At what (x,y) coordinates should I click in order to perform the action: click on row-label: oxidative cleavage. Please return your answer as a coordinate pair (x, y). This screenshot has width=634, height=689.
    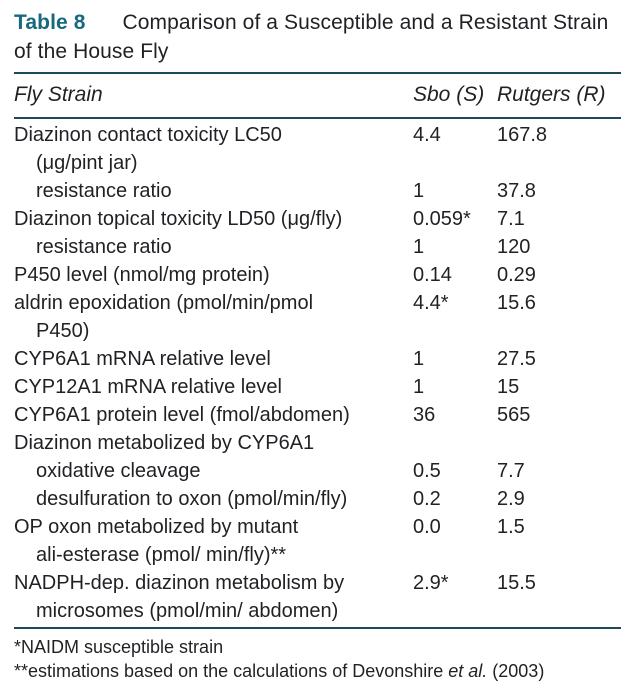
    Looking at the image, I should click on (118, 471).